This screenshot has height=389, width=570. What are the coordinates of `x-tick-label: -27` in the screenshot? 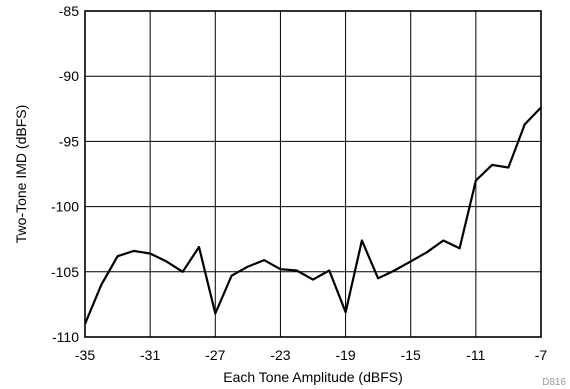 It's located at (215, 355).